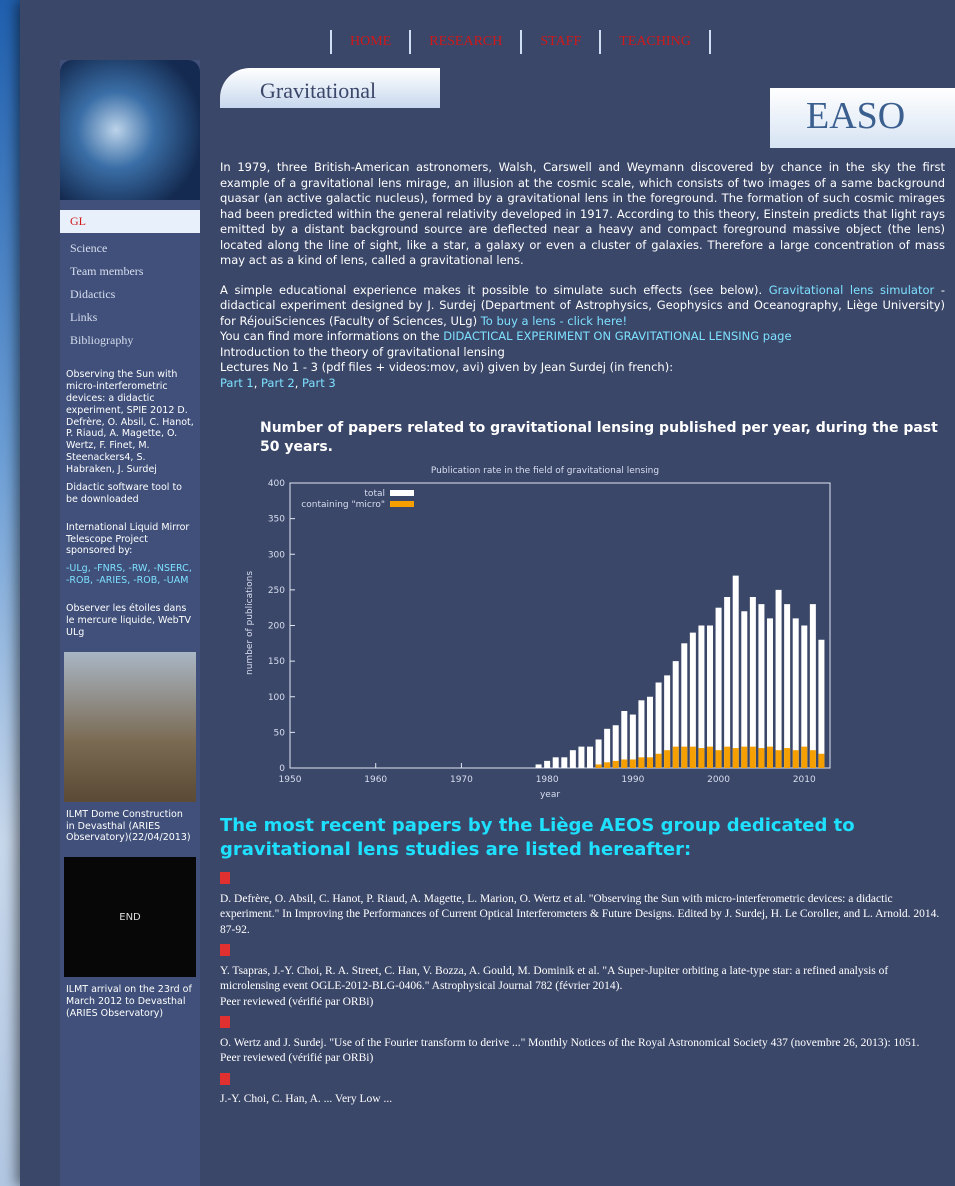  I want to click on y-tick-label: 250, so click(276, 591).